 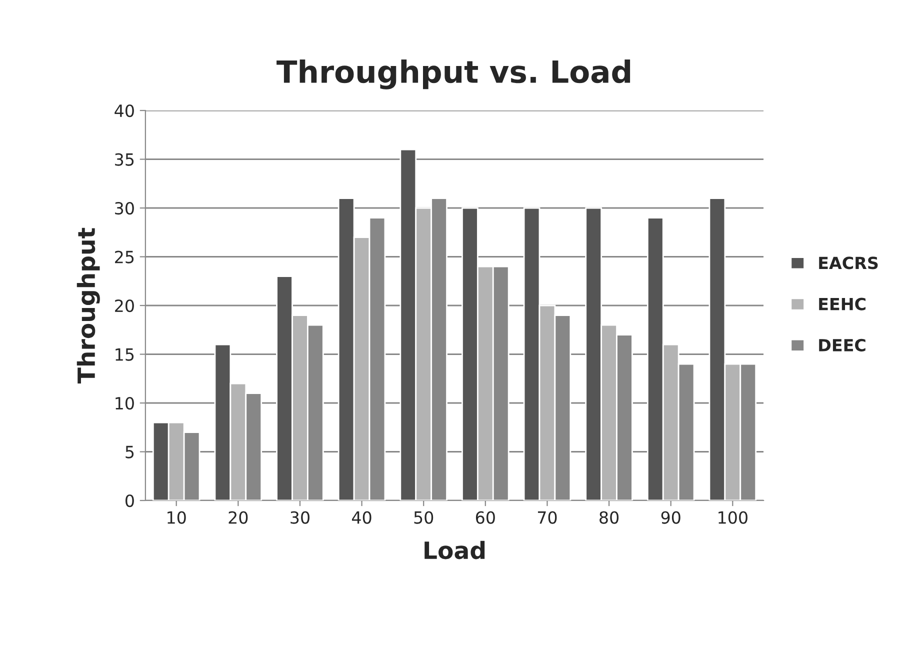 What do you see at coordinates (362, 517) in the screenshot?
I see `x-tick-label: 40` at bounding box center [362, 517].